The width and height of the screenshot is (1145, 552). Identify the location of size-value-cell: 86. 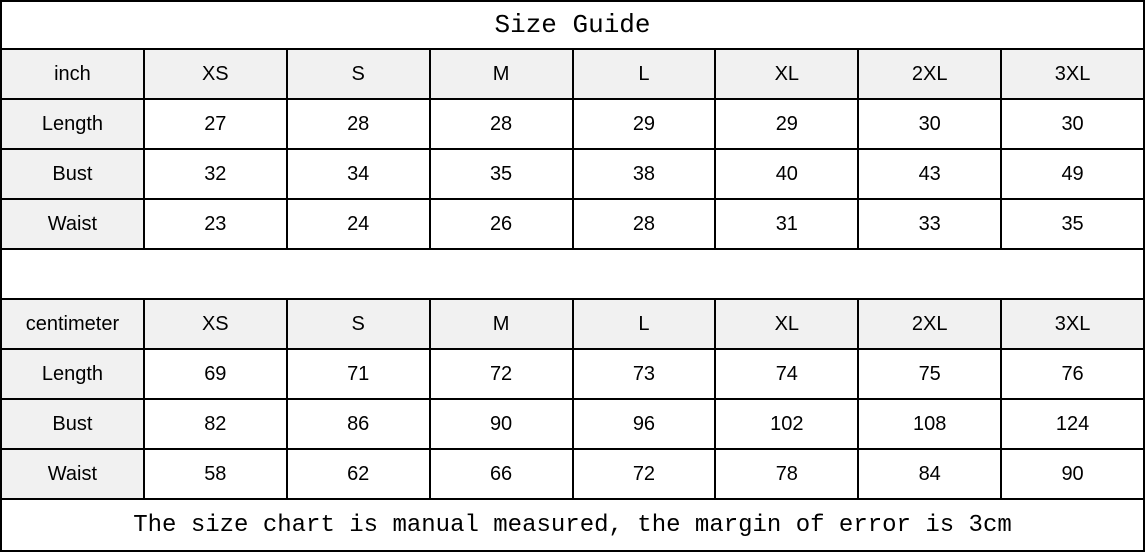
(358, 424).